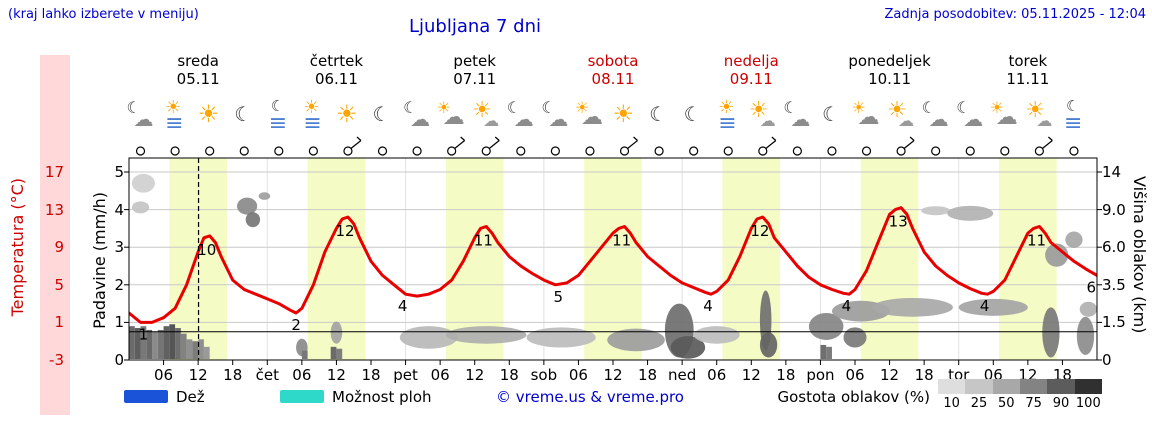 This screenshot has width=1152, height=443. I want to click on day-name-nedelja: nedelja, so click(751, 61).